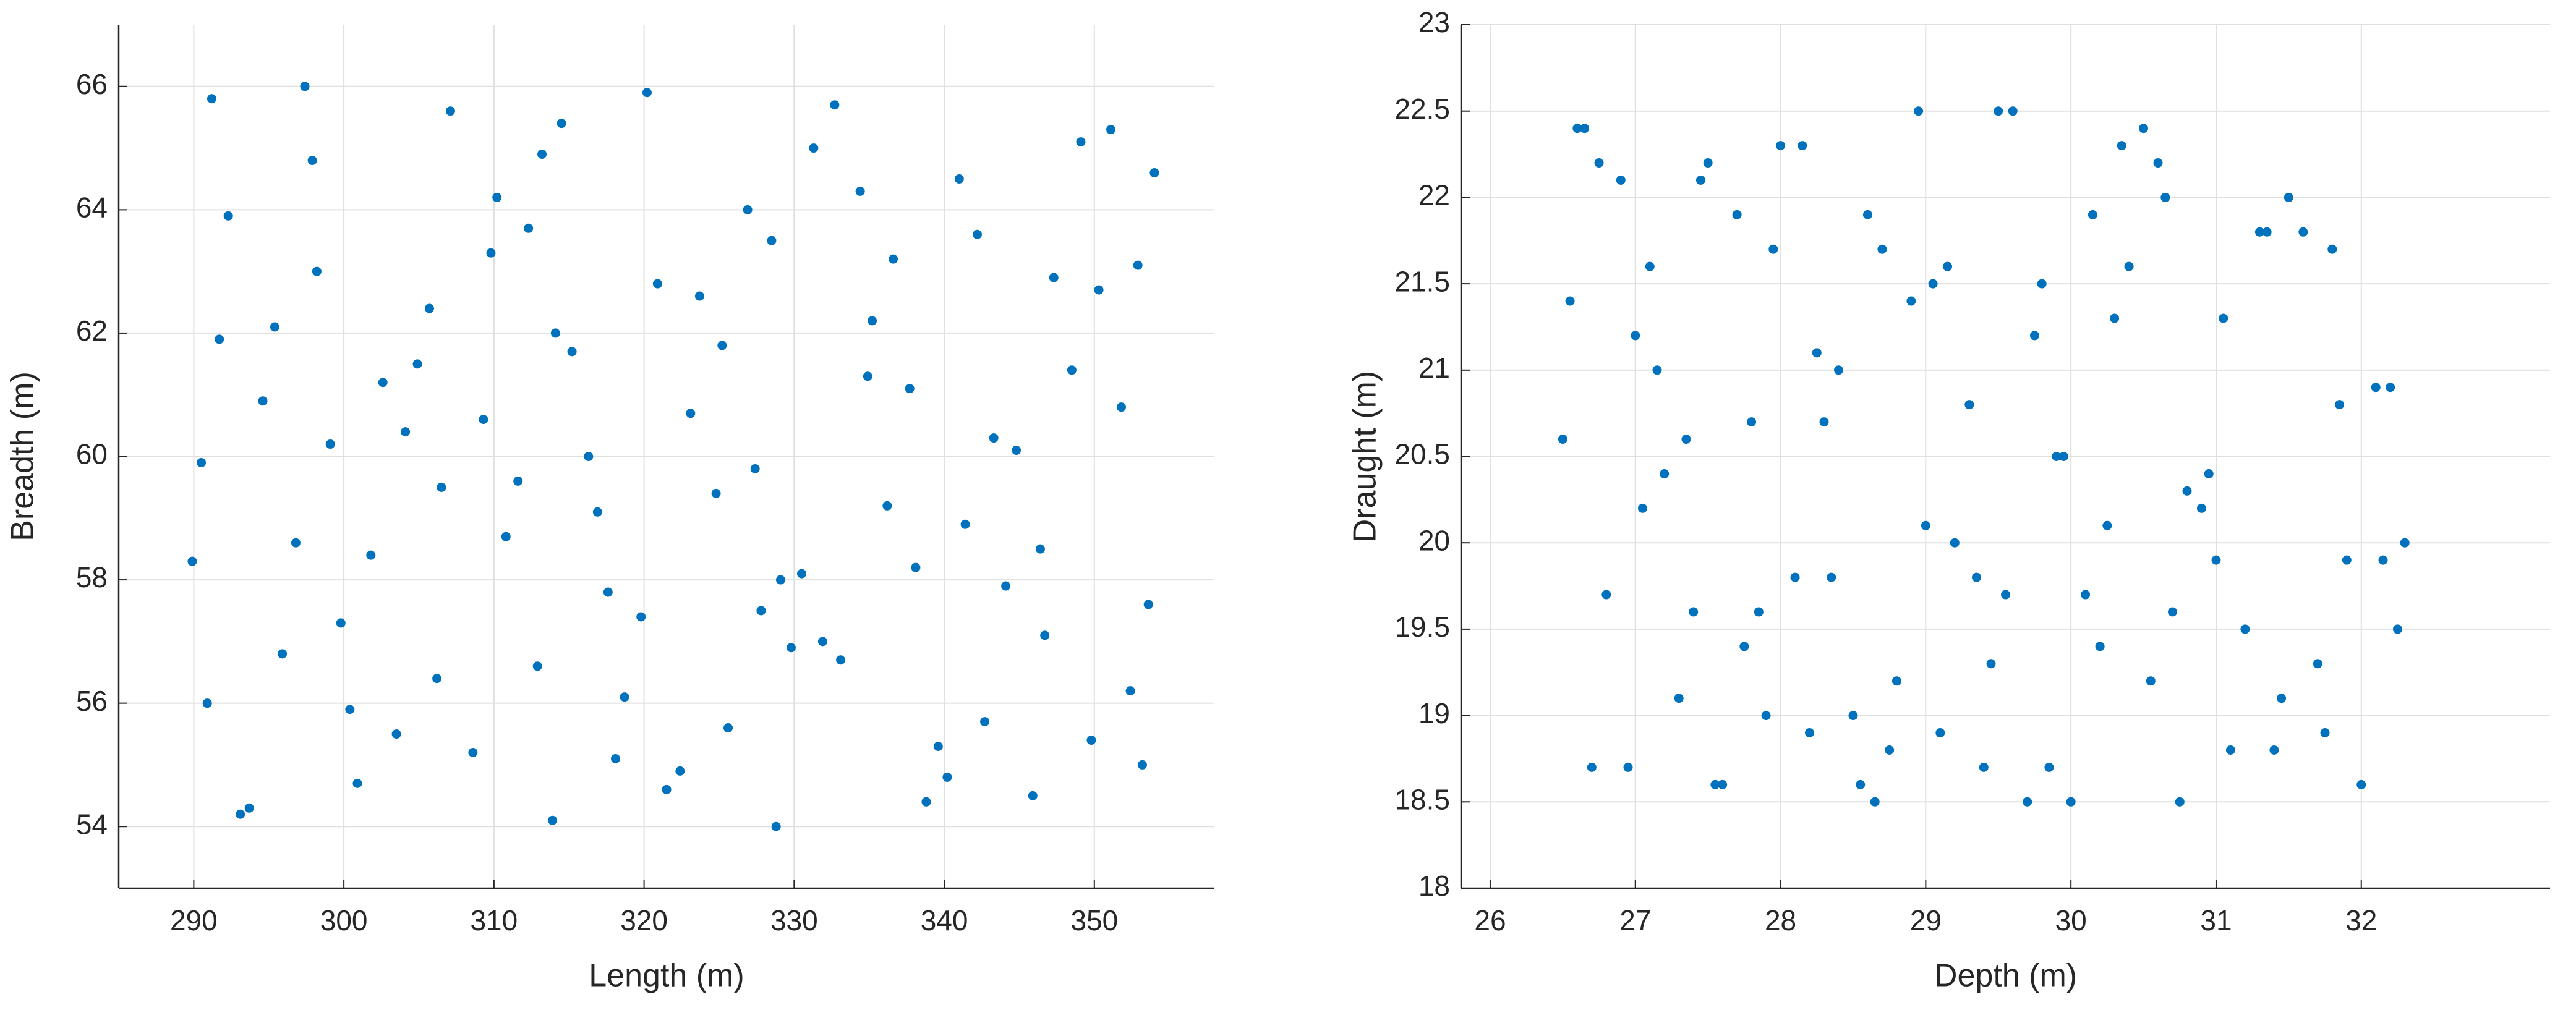 The image size is (2576, 1010). What do you see at coordinates (344, 920) in the screenshot?
I see `x-tick-label: 300` at bounding box center [344, 920].